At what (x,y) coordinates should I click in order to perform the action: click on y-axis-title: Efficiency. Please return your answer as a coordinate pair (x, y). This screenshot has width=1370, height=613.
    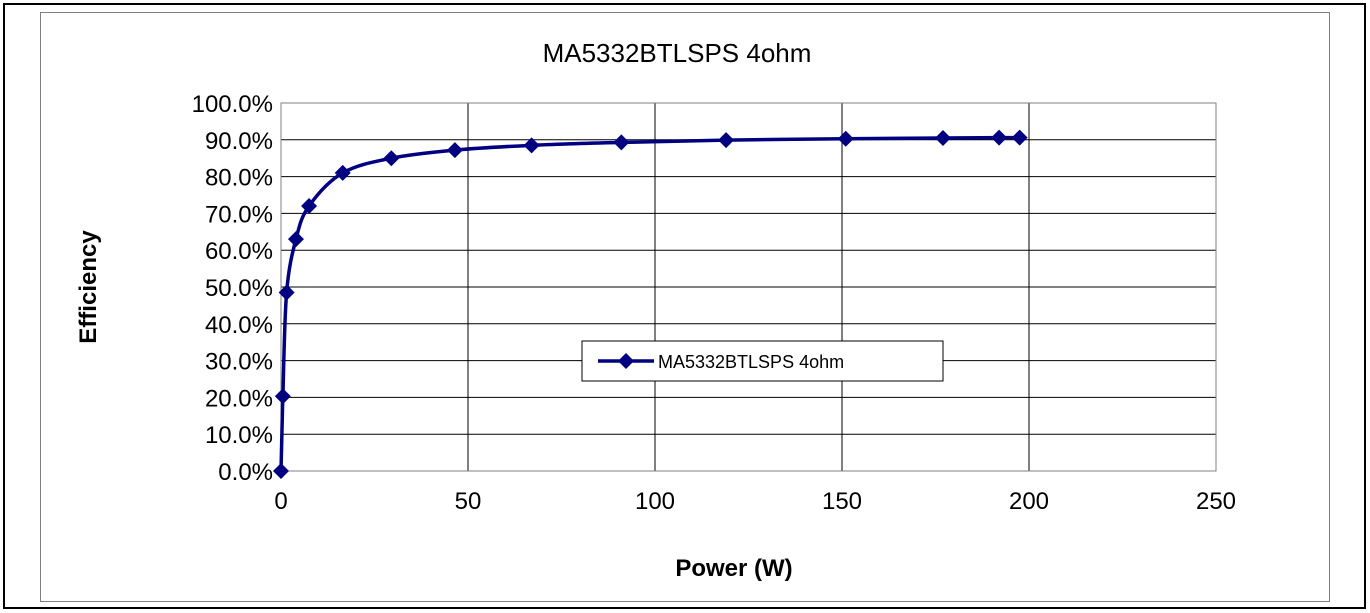
    Looking at the image, I should click on (88, 287).